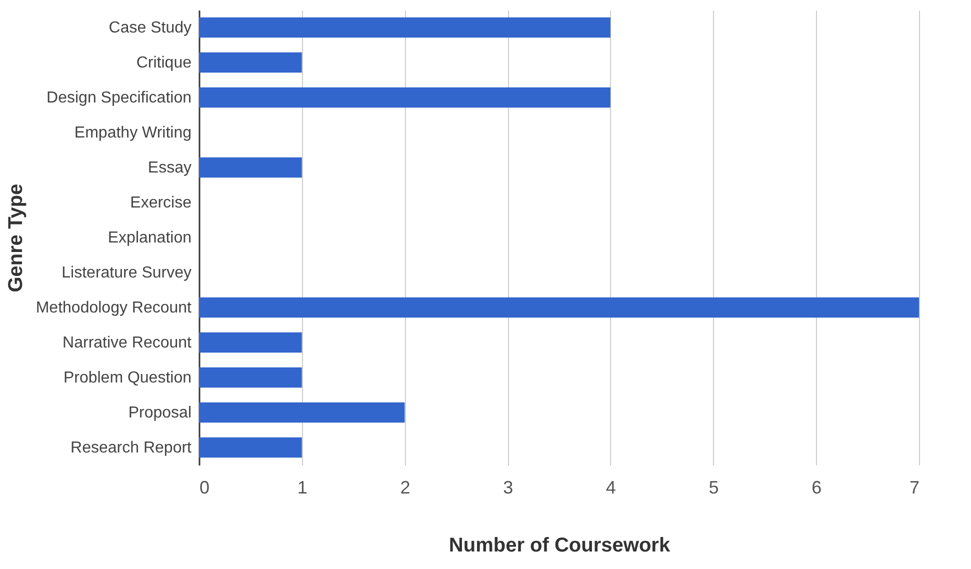 This screenshot has width=971, height=569. What do you see at coordinates (131, 448) in the screenshot?
I see `y-tick-label: Research Report` at bounding box center [131, 448].